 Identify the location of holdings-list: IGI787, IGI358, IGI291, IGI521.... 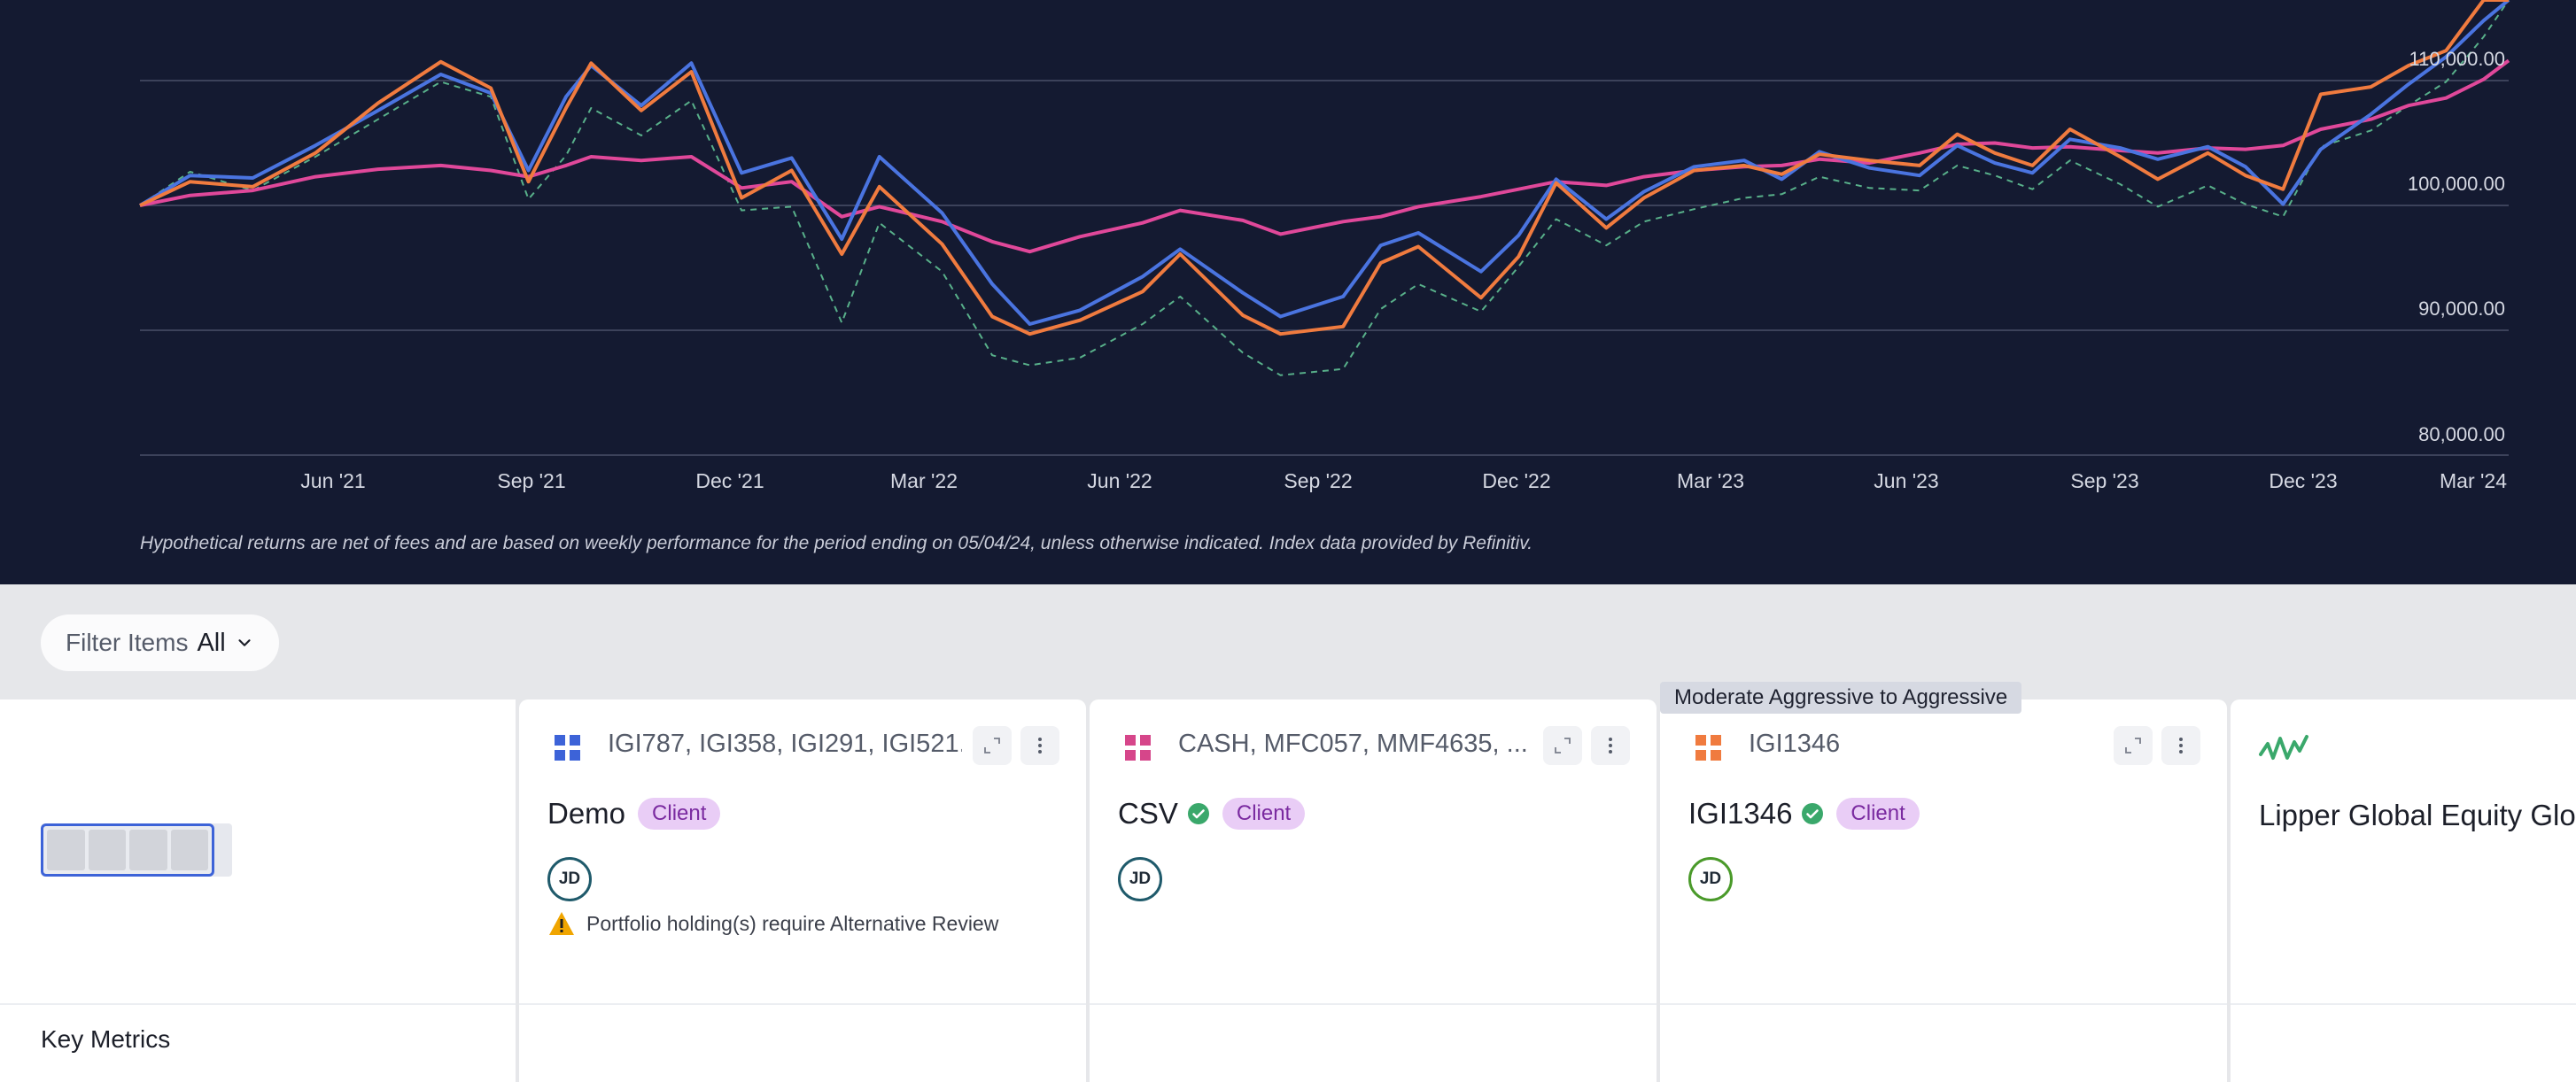
(785, 744).